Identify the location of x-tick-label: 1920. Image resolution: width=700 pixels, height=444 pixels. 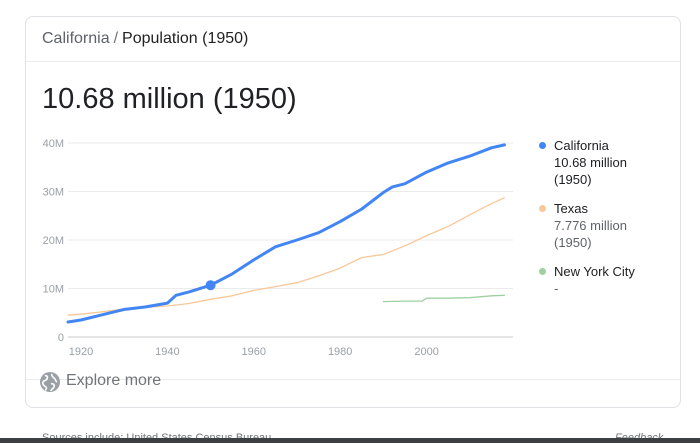
(81, 352).